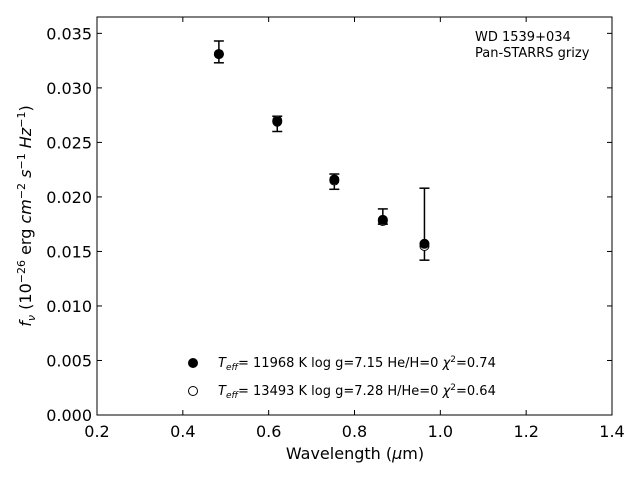 The image size is (640, 480). Describe the element at coordinates (355, 453) in the screenshot. I see `x-axis-label: Wavelength (μm)` at that location.